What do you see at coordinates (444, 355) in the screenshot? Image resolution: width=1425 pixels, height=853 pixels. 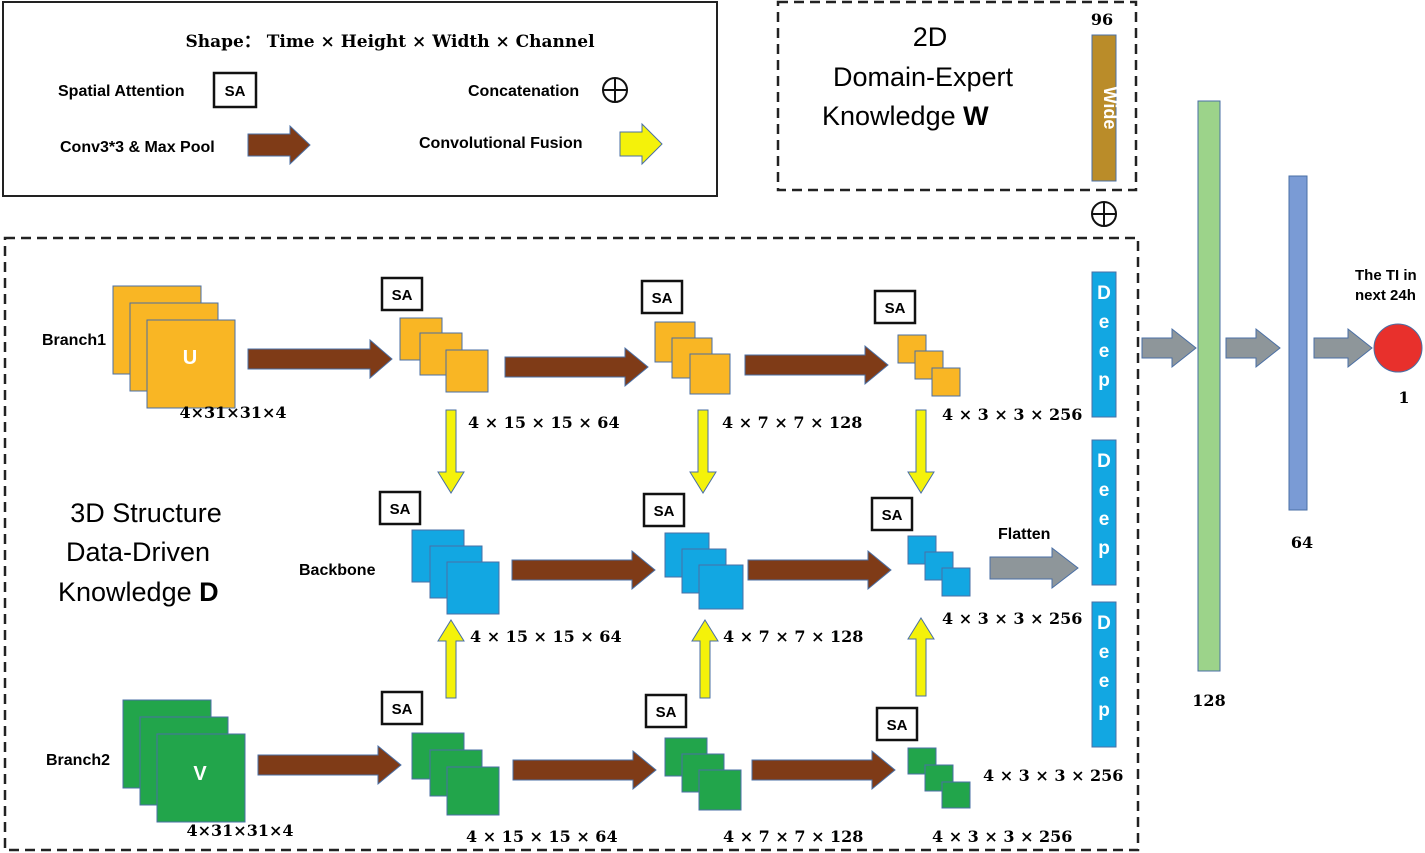 I see `branch1-stage1-stack` at bounding box center [444, 355].